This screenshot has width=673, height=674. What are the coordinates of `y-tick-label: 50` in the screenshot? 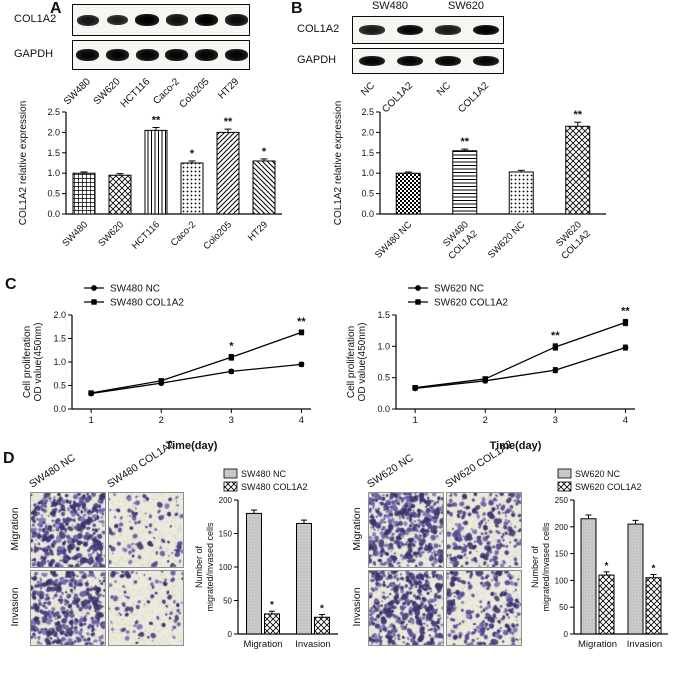 It's located at (227, 601).